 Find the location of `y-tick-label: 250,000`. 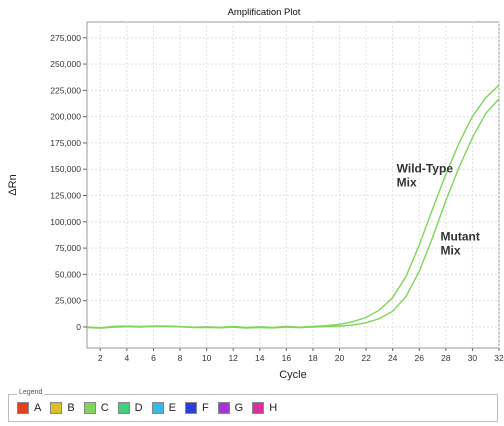

y-tick-label: 250,000 is located at coordinates (65, 64).